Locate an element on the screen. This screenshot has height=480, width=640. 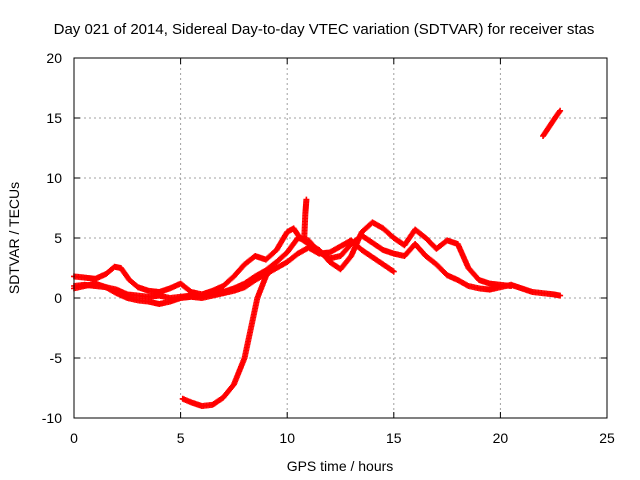
x-tick-label: 15 is located at coordinates (394, 438).